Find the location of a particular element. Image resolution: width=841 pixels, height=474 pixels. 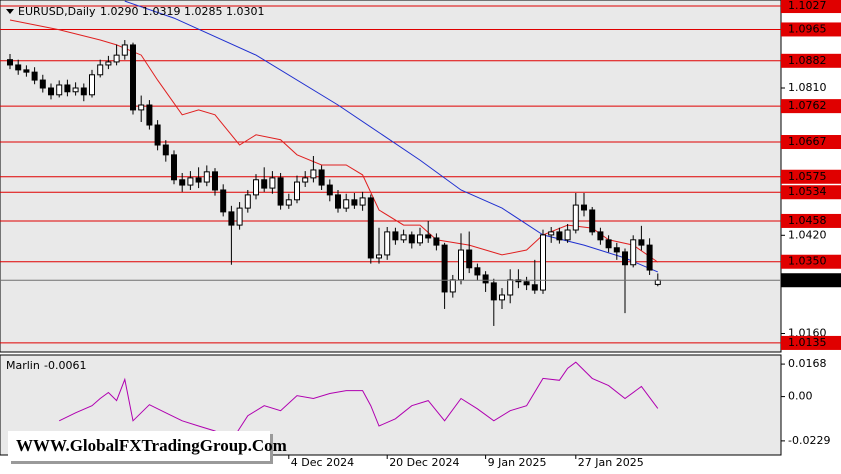

level-label: 1.1027 is located at coordinates (807, 6).